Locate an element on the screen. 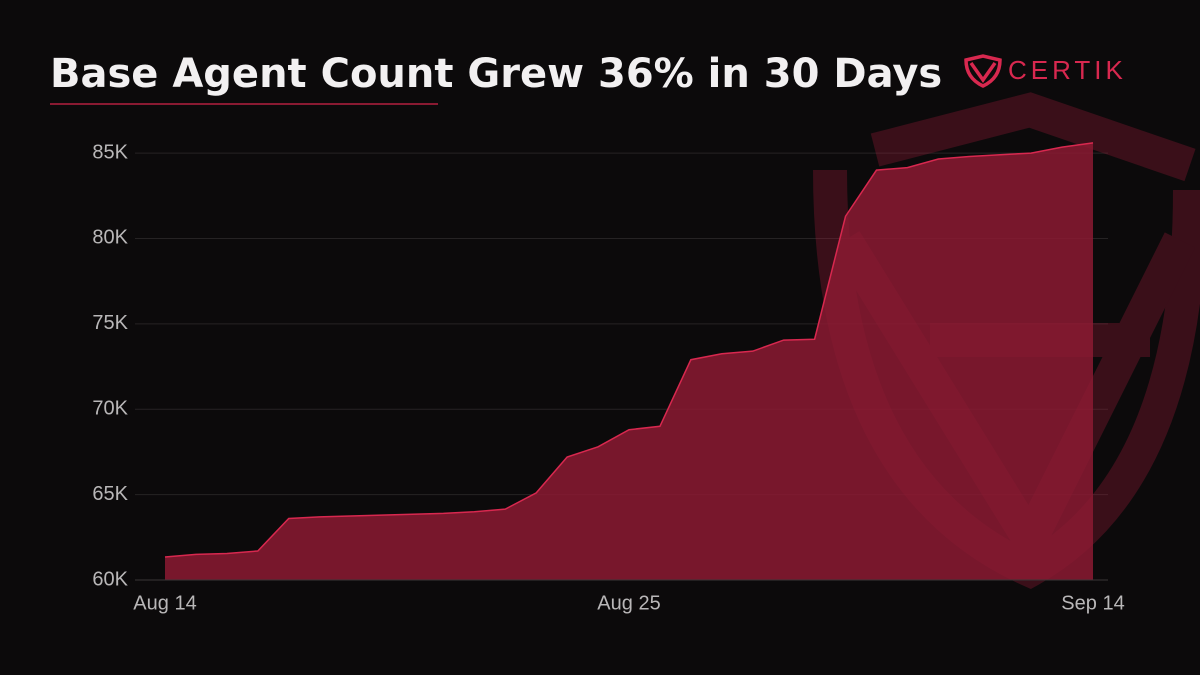 The width and height of the screenshot is (1200, 675). logo: CERTIK is located at coordinates (1045, 71).